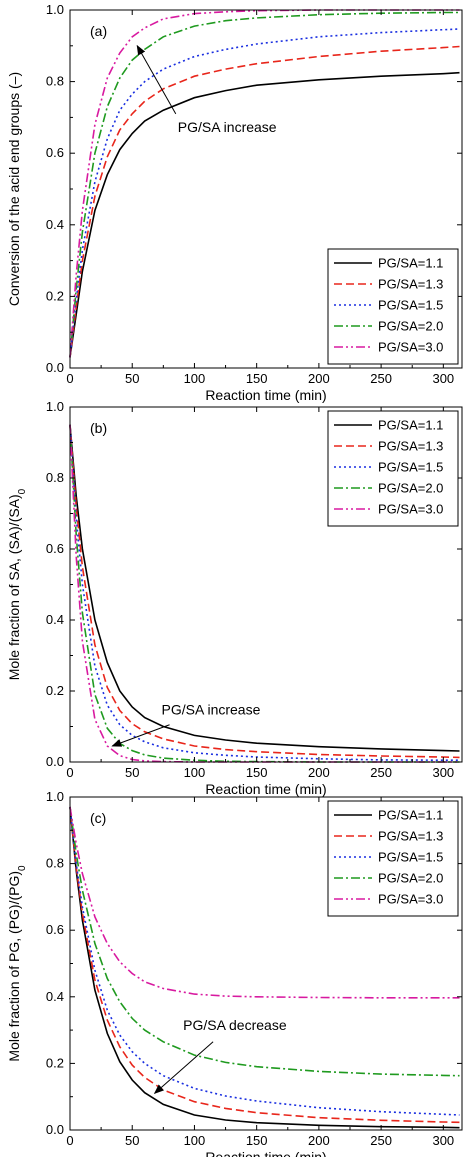 This screenshot has height=1157, width=474. What do you see at coordinates (55, 929) in the screenshot?
I see `y-tick-label-c-3: 0.6` at bounding box center [55, 929].